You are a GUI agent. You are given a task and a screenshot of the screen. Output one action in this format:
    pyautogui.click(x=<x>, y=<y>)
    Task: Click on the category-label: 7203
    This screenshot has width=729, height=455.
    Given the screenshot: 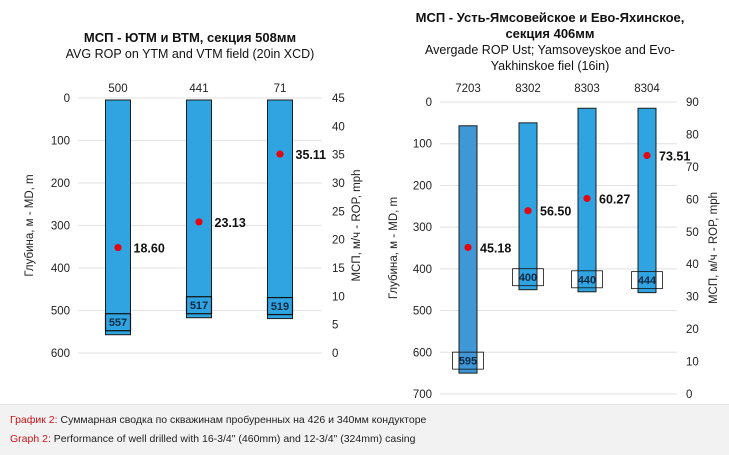 What is the action you would take?
    pyautogui.click(x=468, y=89)
    